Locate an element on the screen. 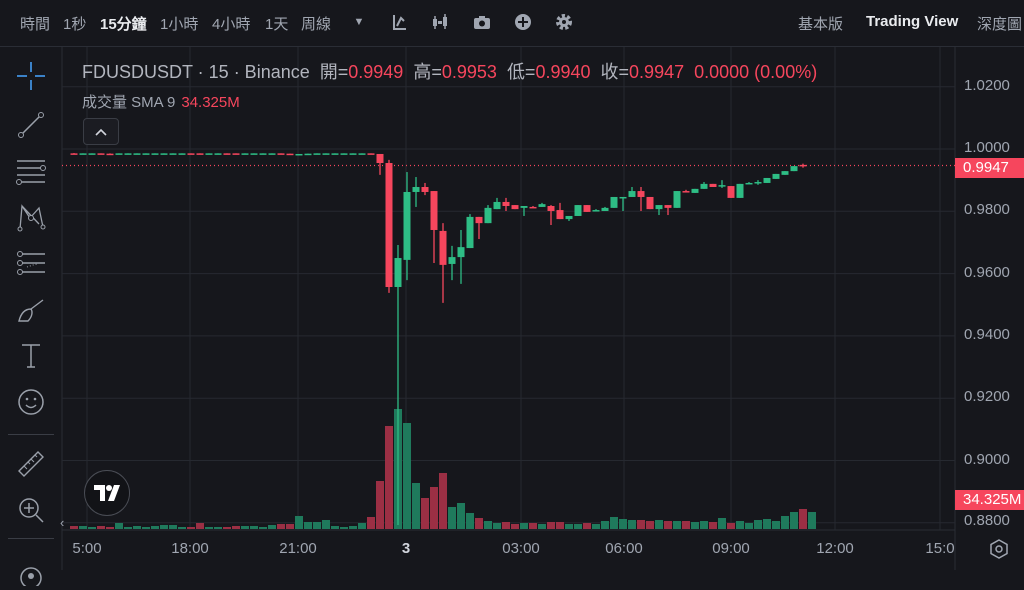 The image size is (1024, 590). text-icon is located at coordinates (31, 356).